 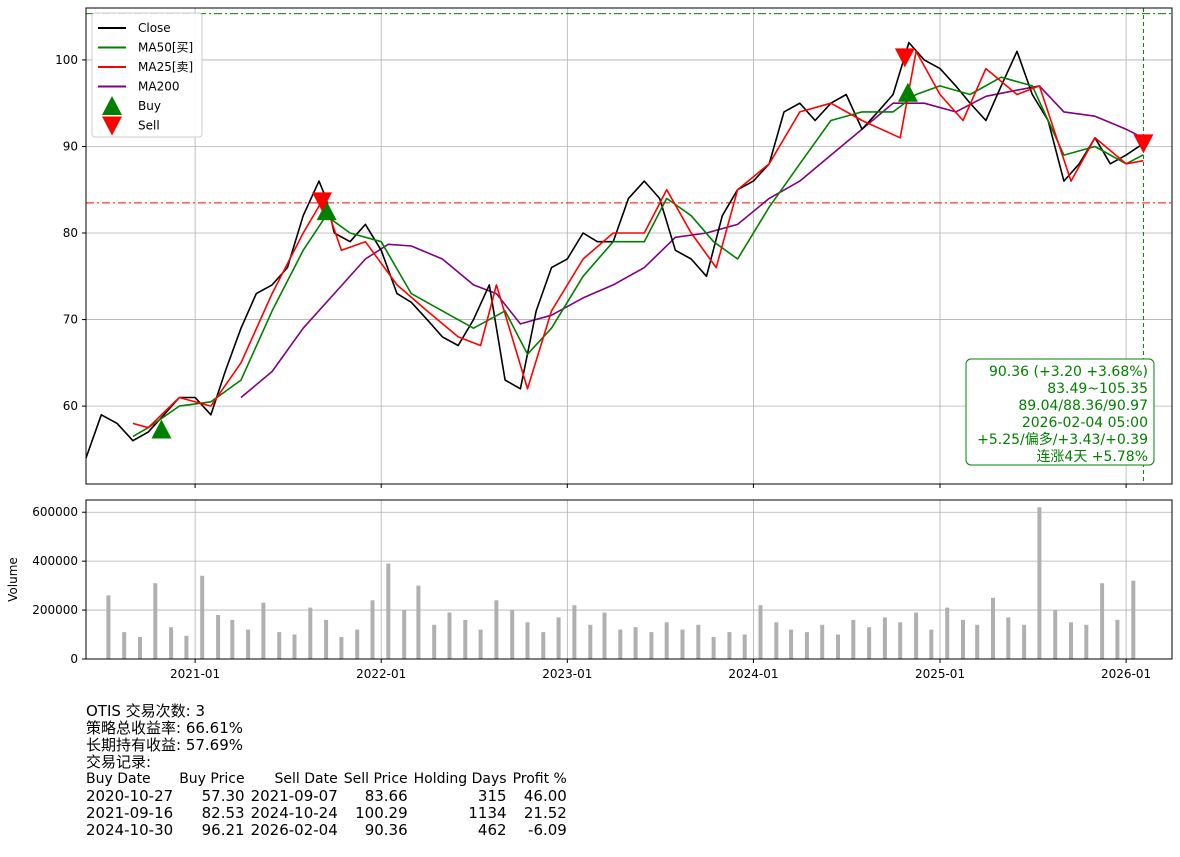 I want to click on cell-profit: -6.09, so click(x=547, y=830).